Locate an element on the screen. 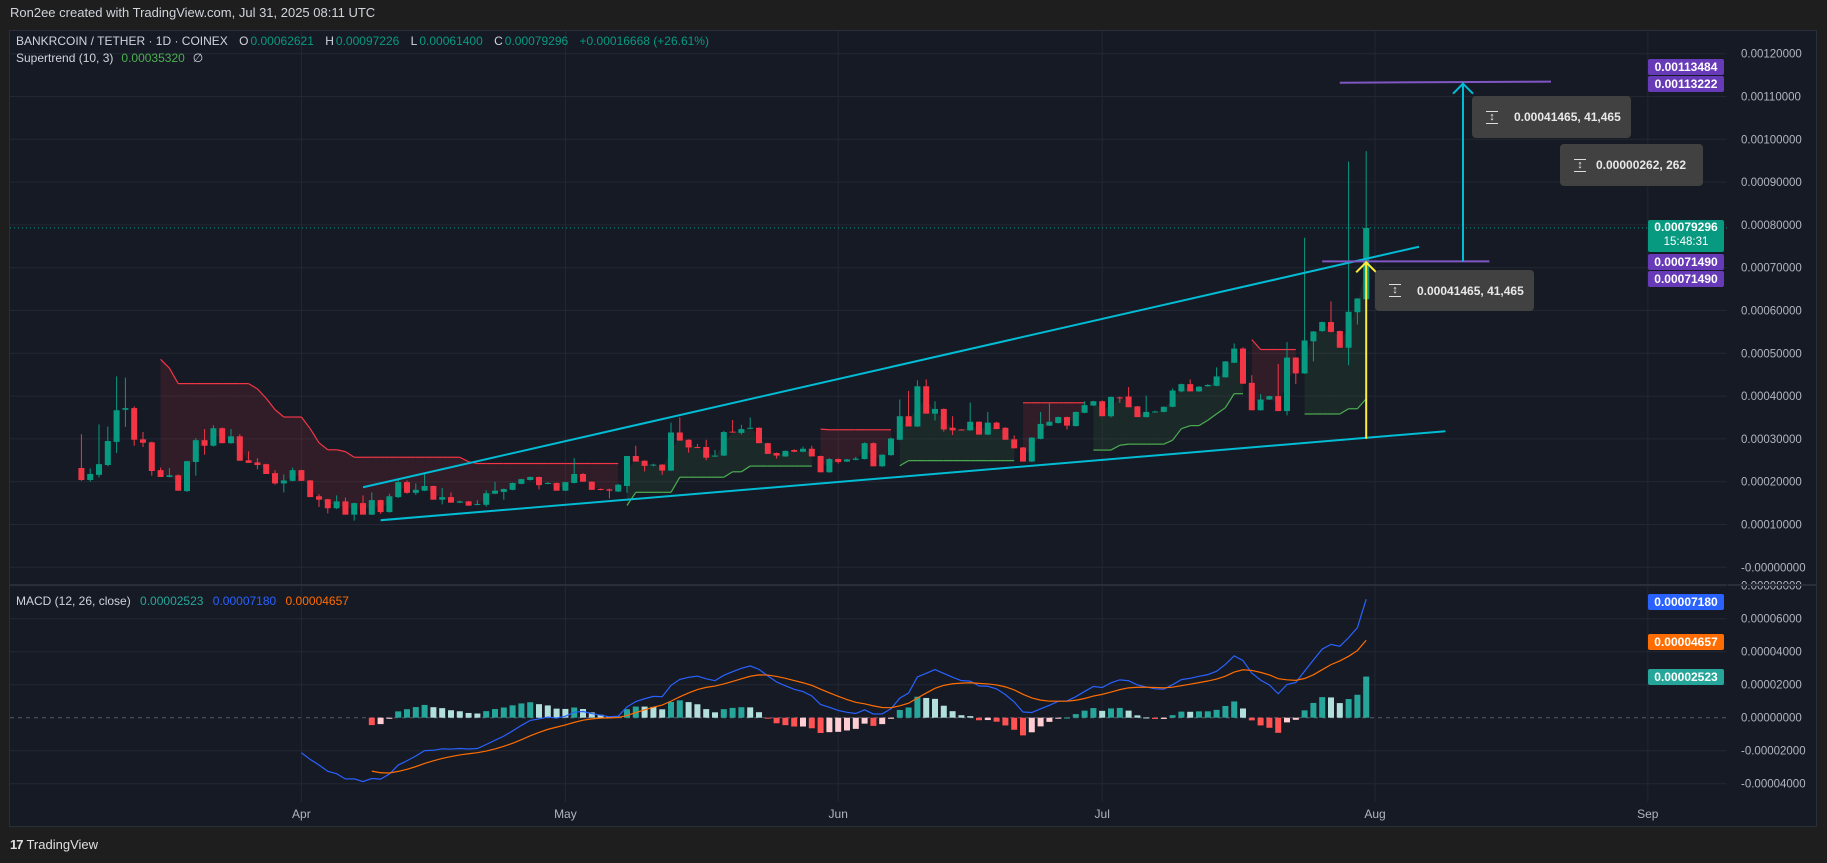 The width and height of the screenshot is (1827, 863). measure-box-pole: ↕ 0.00041465, 41,465 is located at coordinates (1454, 290).